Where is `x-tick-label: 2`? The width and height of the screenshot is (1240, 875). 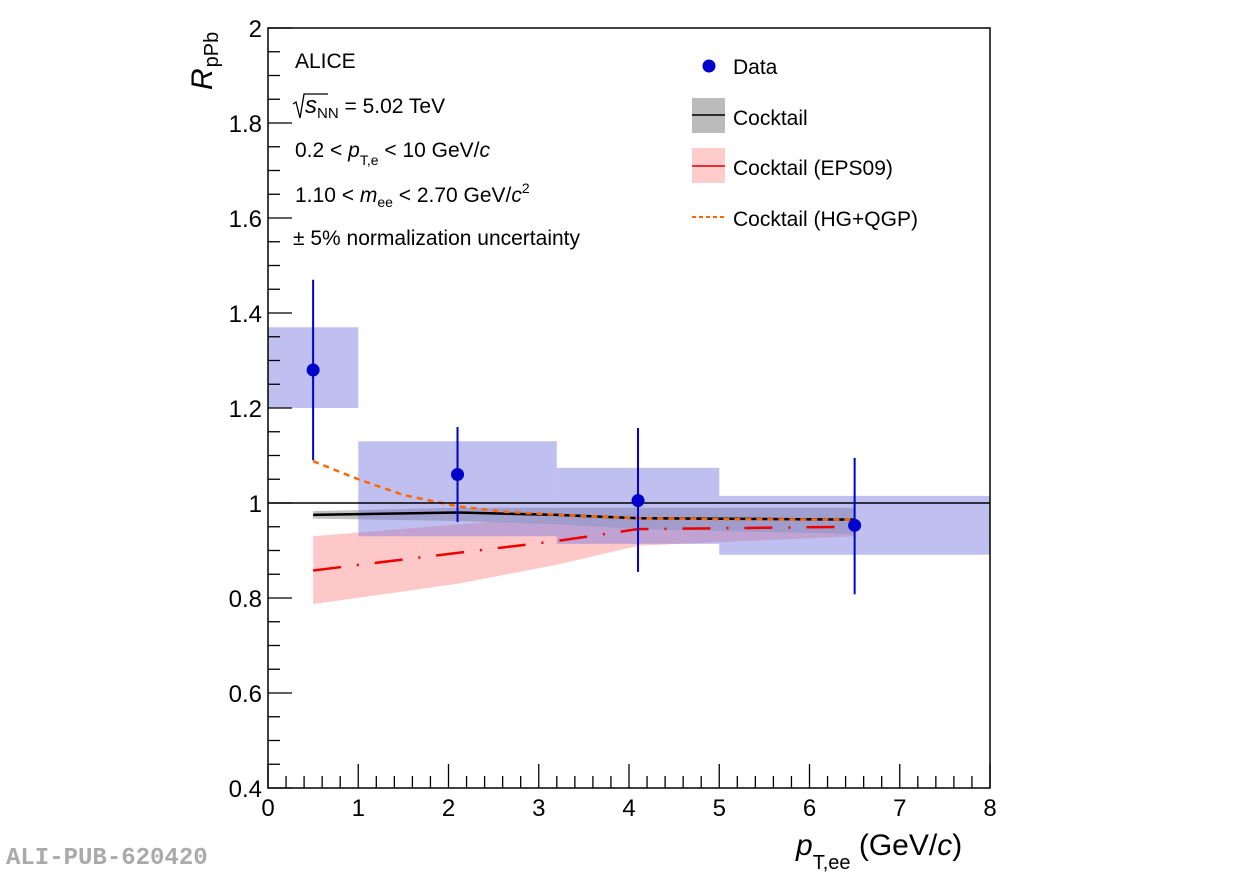
x-tick-label: 2 is located at coordinates (448, 808).